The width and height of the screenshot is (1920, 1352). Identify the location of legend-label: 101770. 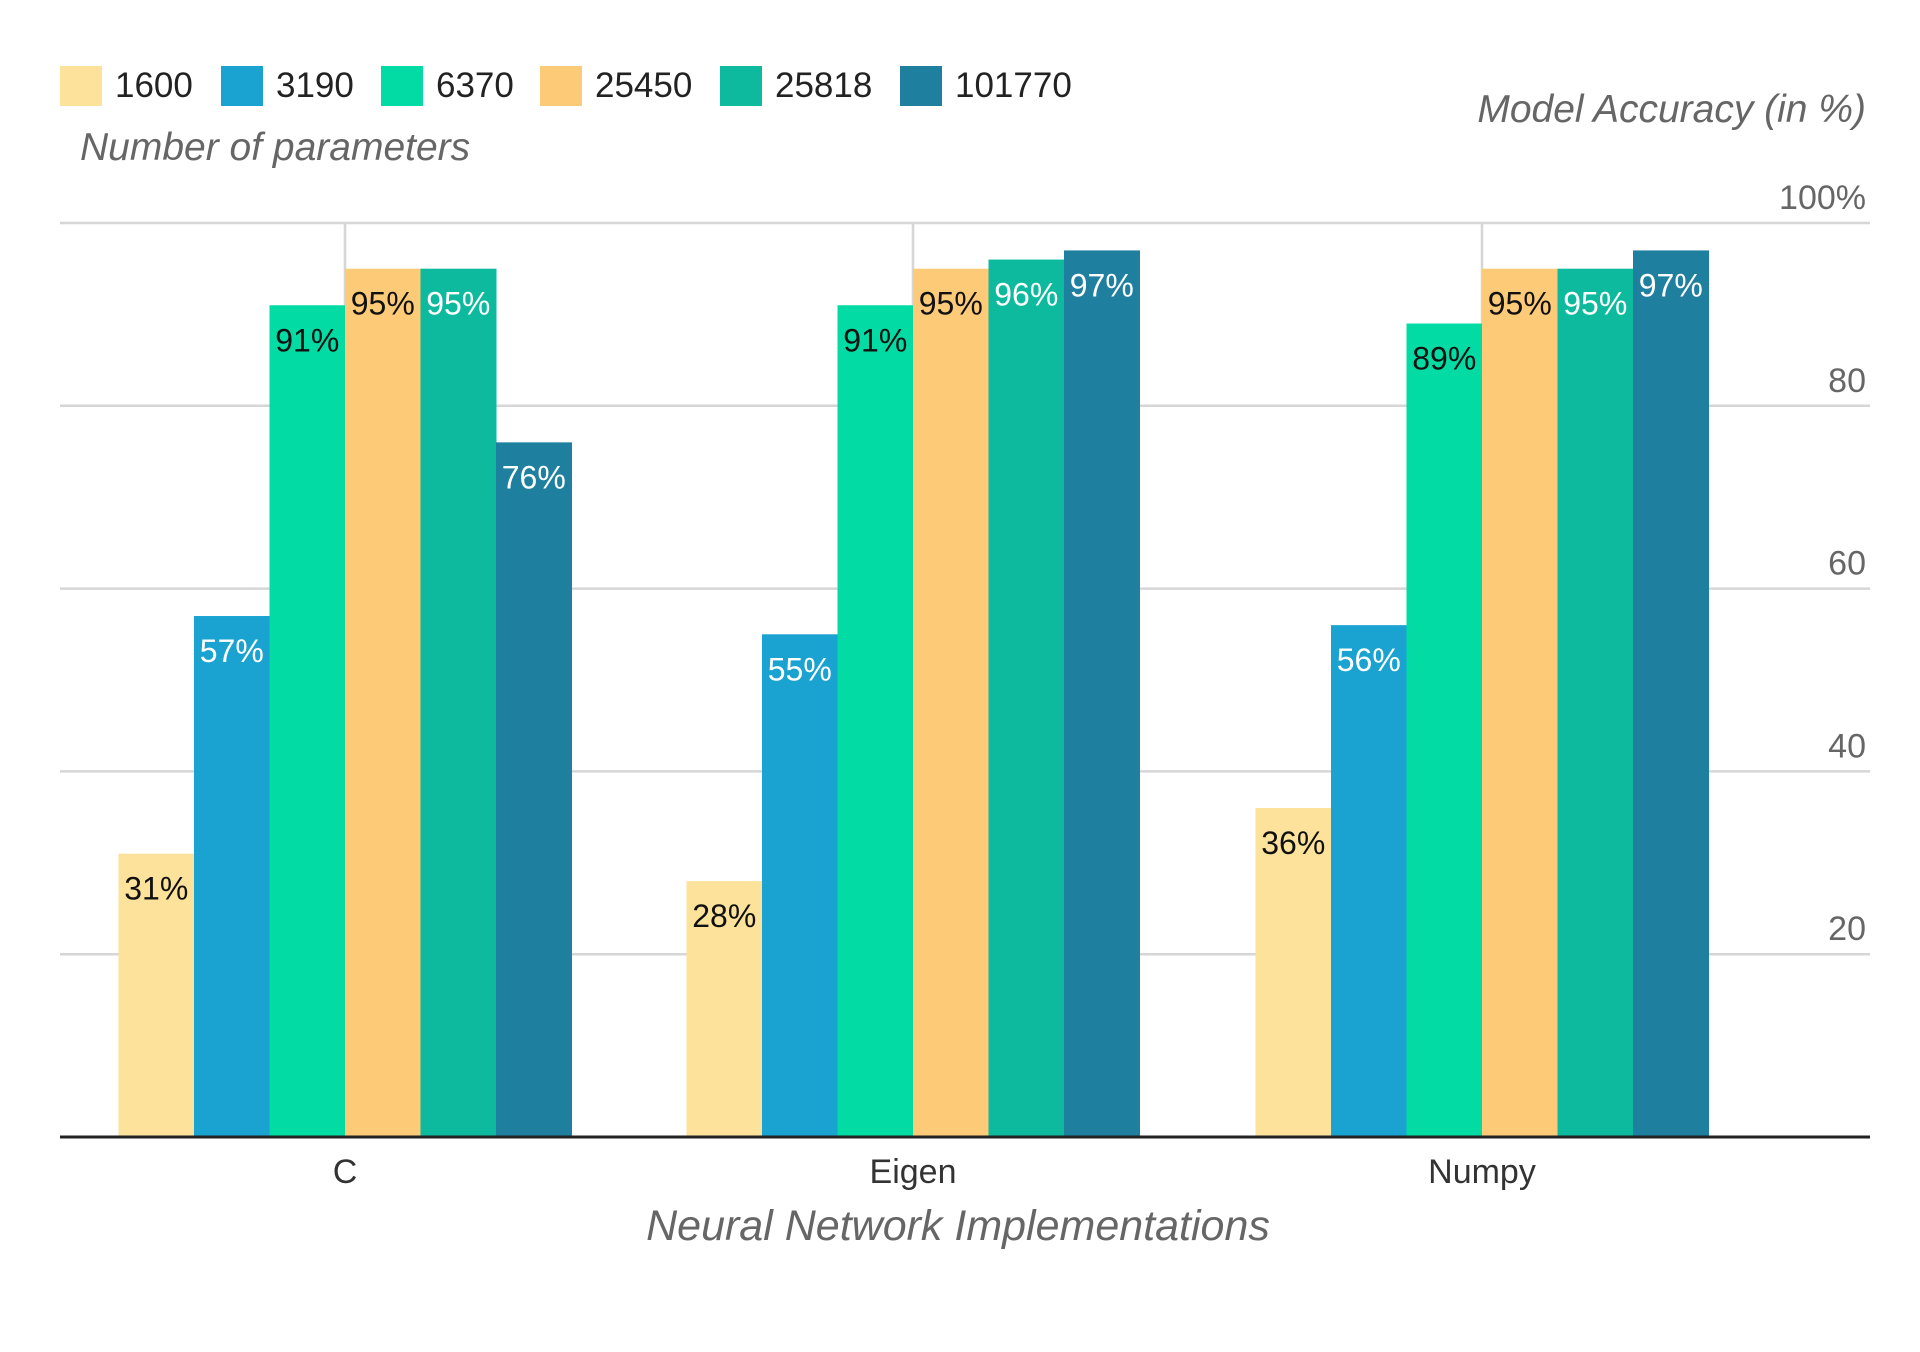
(1013, 85).